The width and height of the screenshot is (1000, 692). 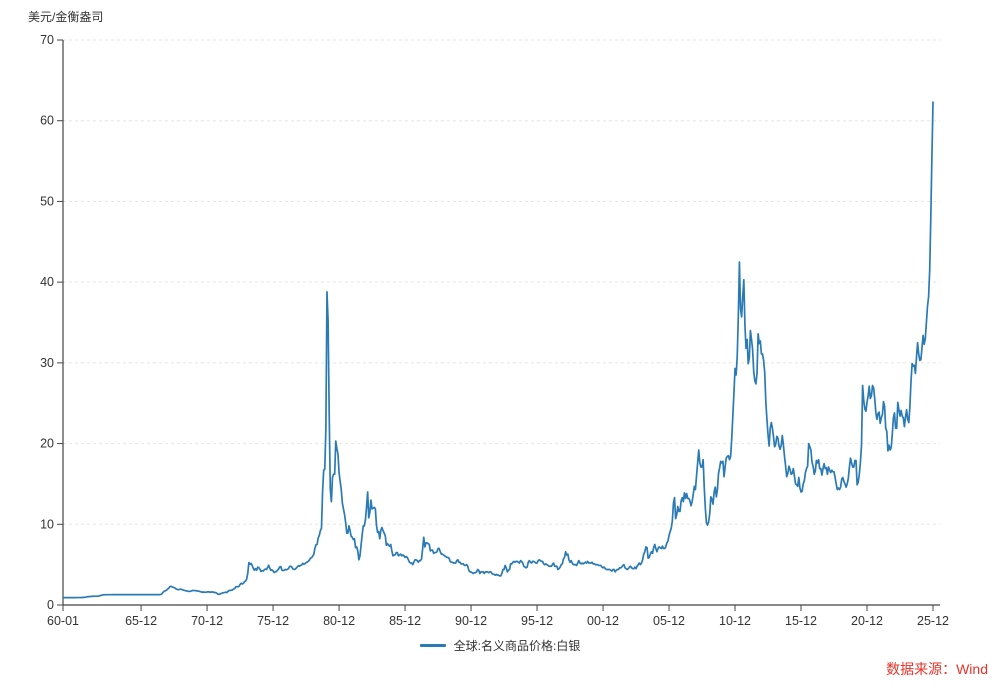 What do you see at coordinates (47, 282) in the screenshot?
I see `y-tick-label: 40` at bounding box center [47, 282].